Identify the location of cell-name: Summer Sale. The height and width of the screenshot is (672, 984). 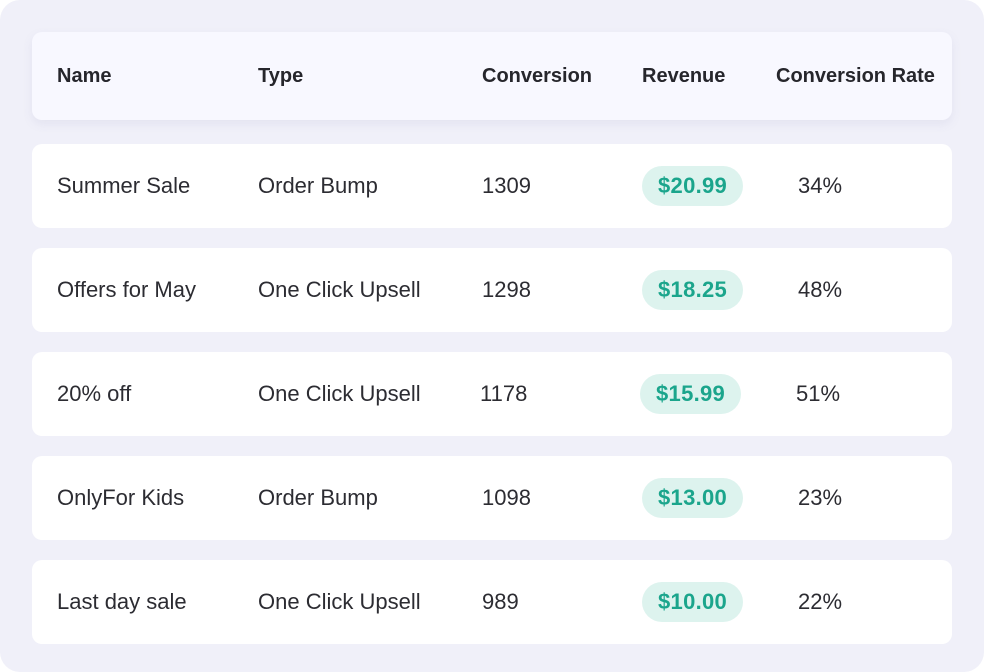
(124, 185).